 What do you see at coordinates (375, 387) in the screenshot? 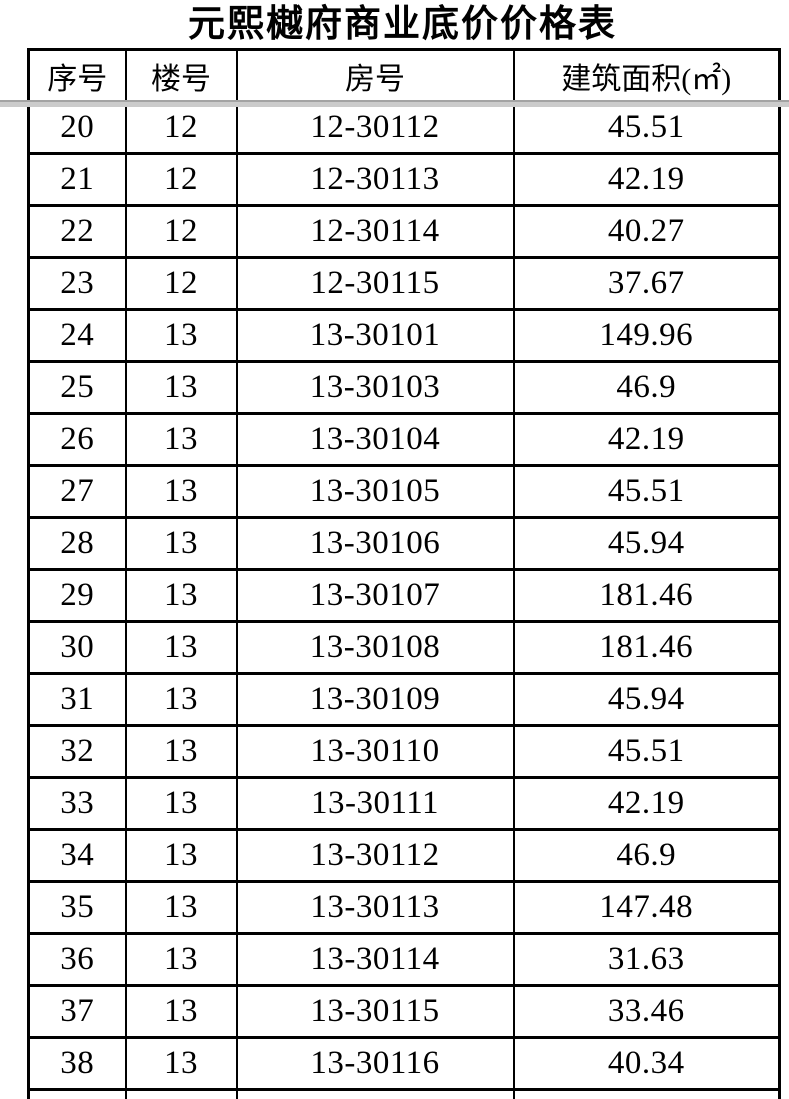
I see `cell-room: 13-30103` at bounding box center [375, 387].